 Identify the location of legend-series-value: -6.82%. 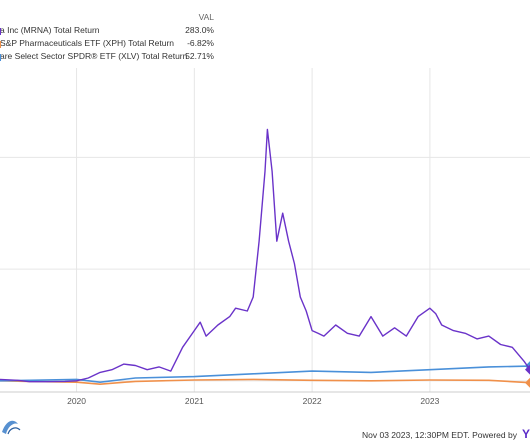
(200, 43).